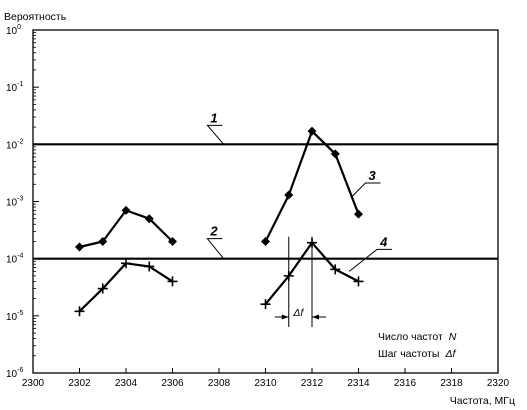 The height and width of the screenshot is (410, 527). Describe the element at coordinates (300, 281) in the screenshot. I see `delta-f-annotation: Δf` at that location.